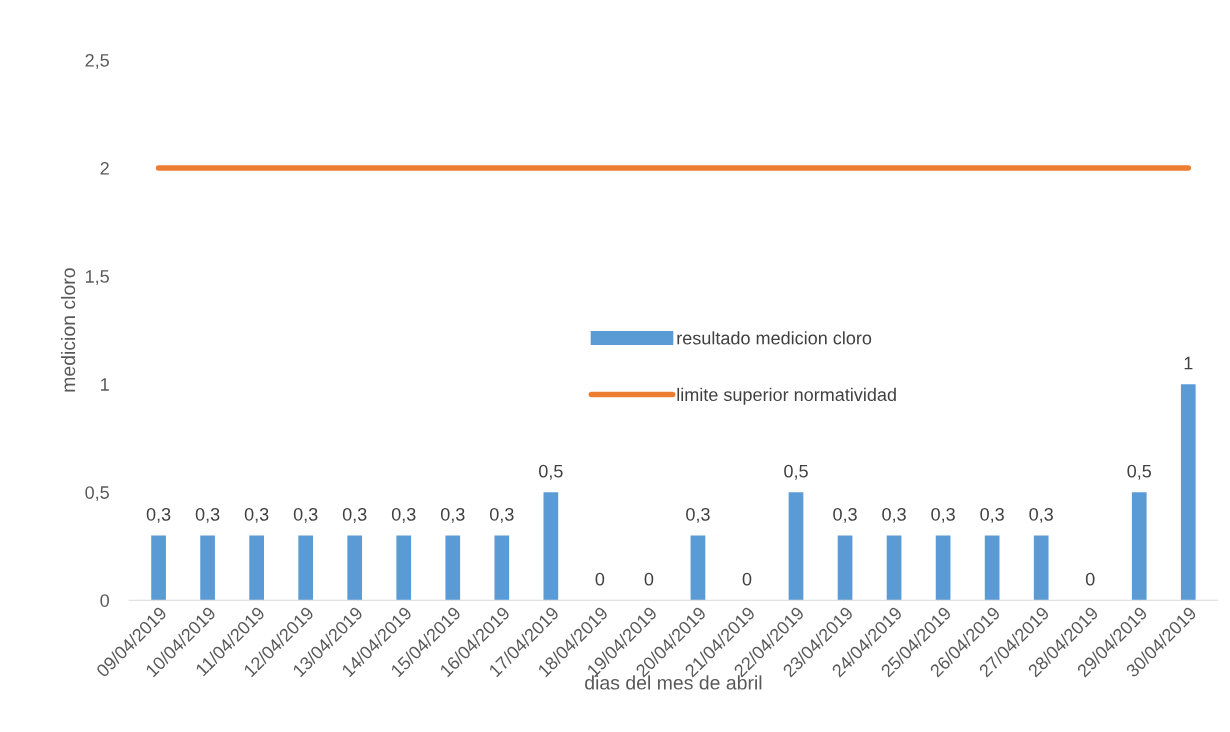 The height and width of the screenshot is (732, 1230). Describe the element at coordinates (97, 494) in the screenshot. I see `y-tick-label: 0,5` at that location.